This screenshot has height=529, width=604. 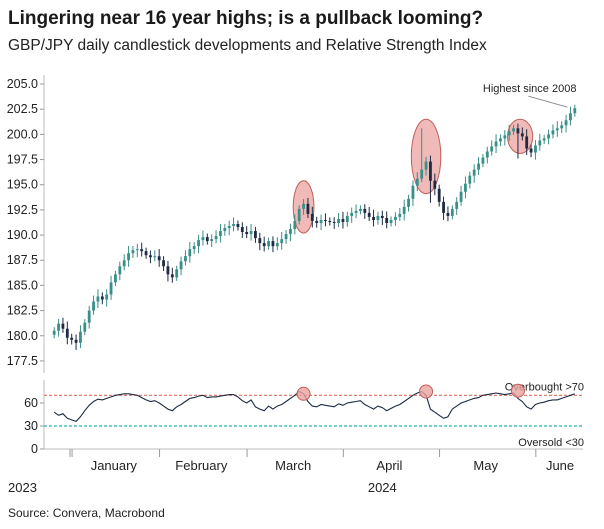 I want to click on price-tick-label: 195.0, so click(x=22, y=185).